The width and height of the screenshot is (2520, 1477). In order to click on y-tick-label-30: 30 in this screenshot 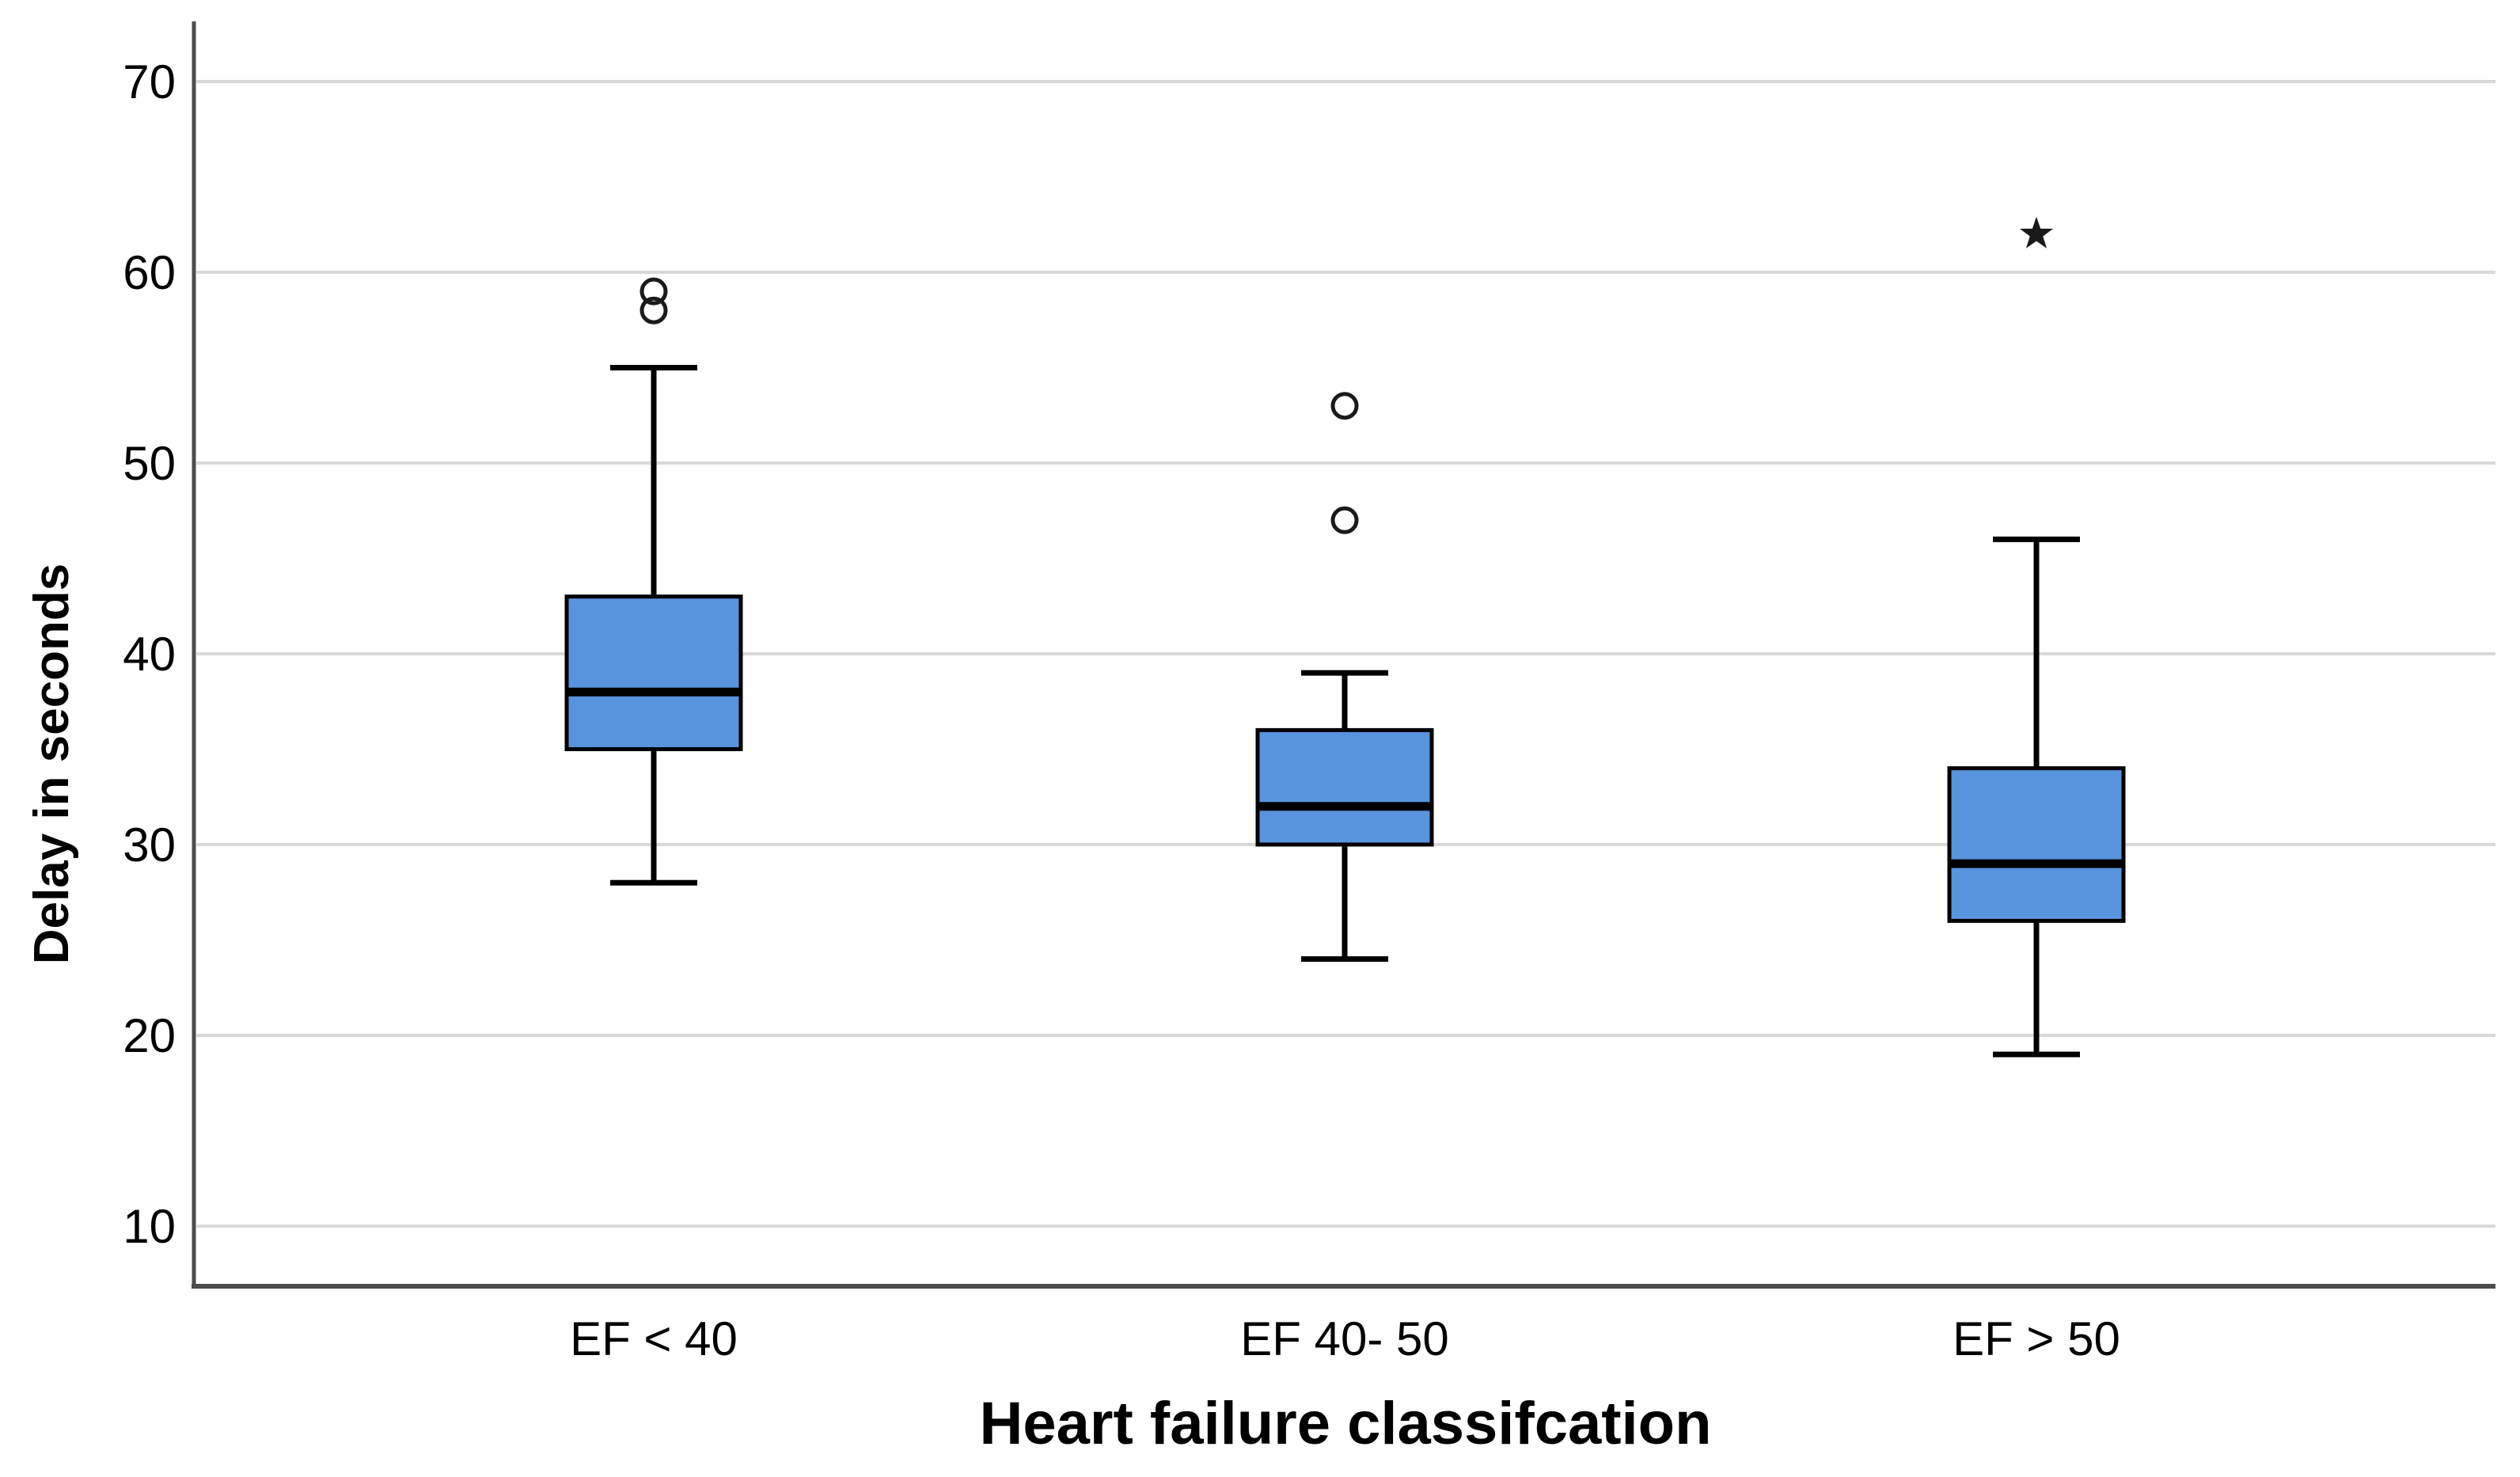, I will do `click(149, 845)`.